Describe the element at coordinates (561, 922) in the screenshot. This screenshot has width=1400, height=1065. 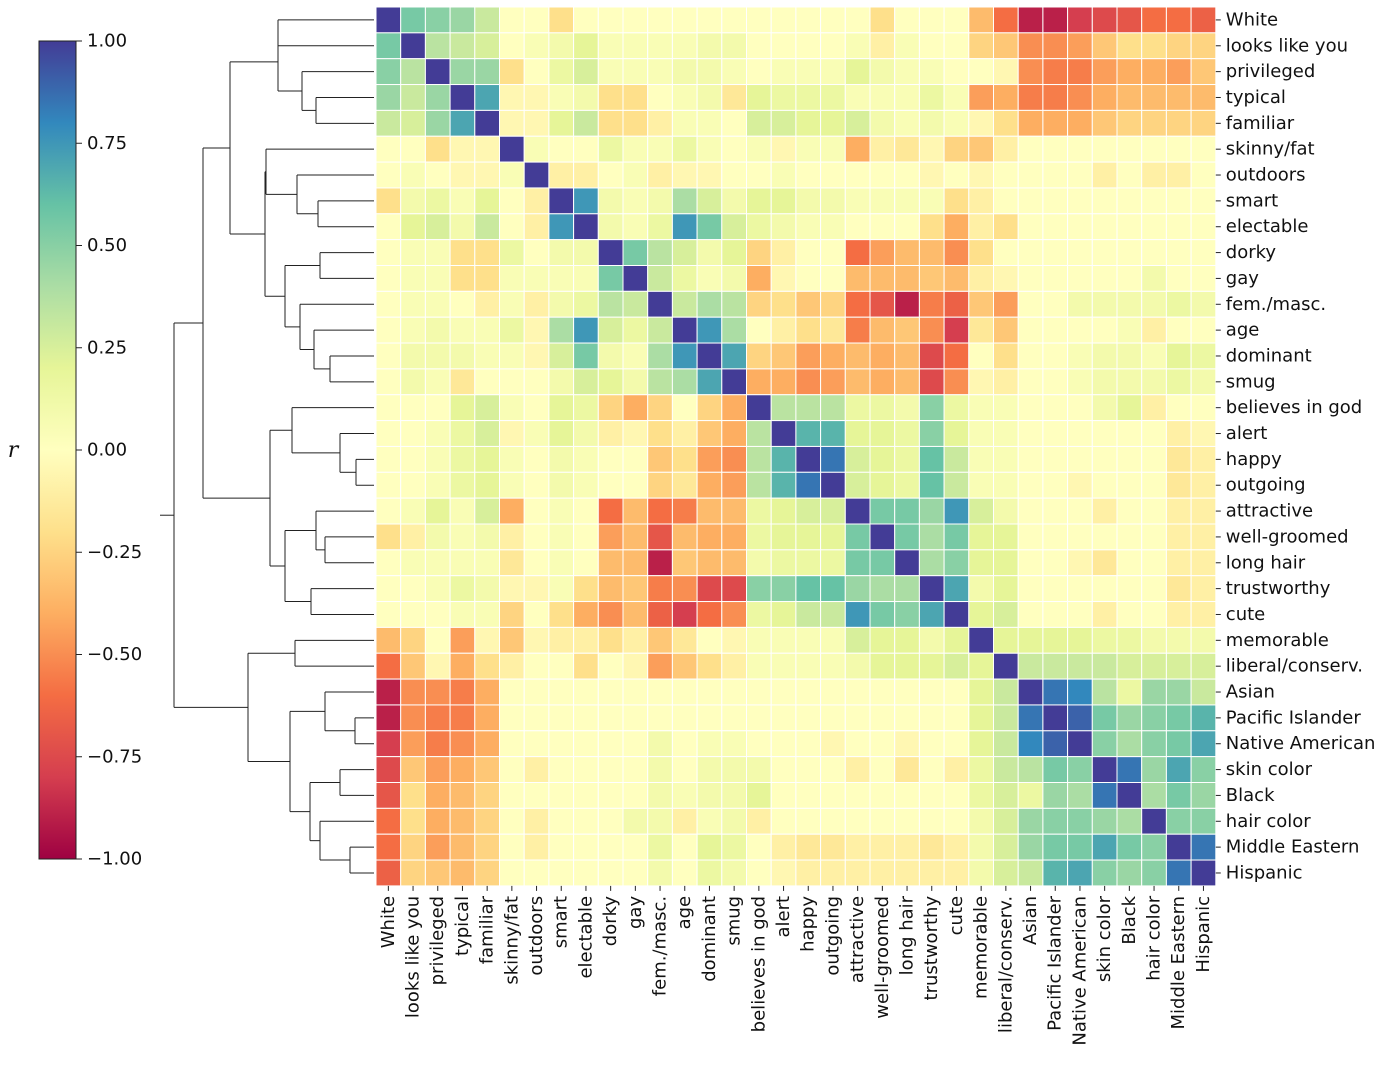
I see `column-tick-label: smart` at that location.